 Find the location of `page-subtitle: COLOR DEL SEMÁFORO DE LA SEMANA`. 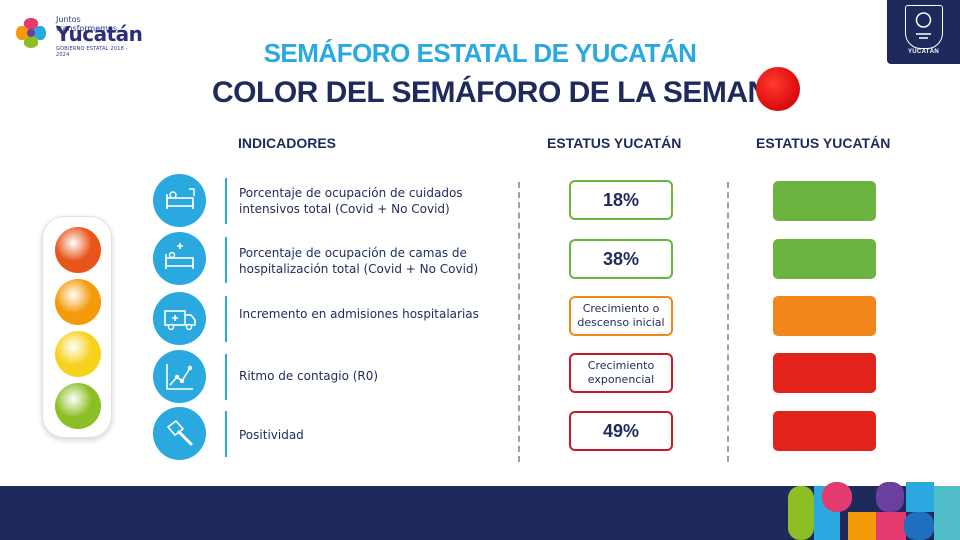

page-subtitle: COLOR DEL SEMÁFORO DE LA SEMANA is located at coordinates (501, 92).